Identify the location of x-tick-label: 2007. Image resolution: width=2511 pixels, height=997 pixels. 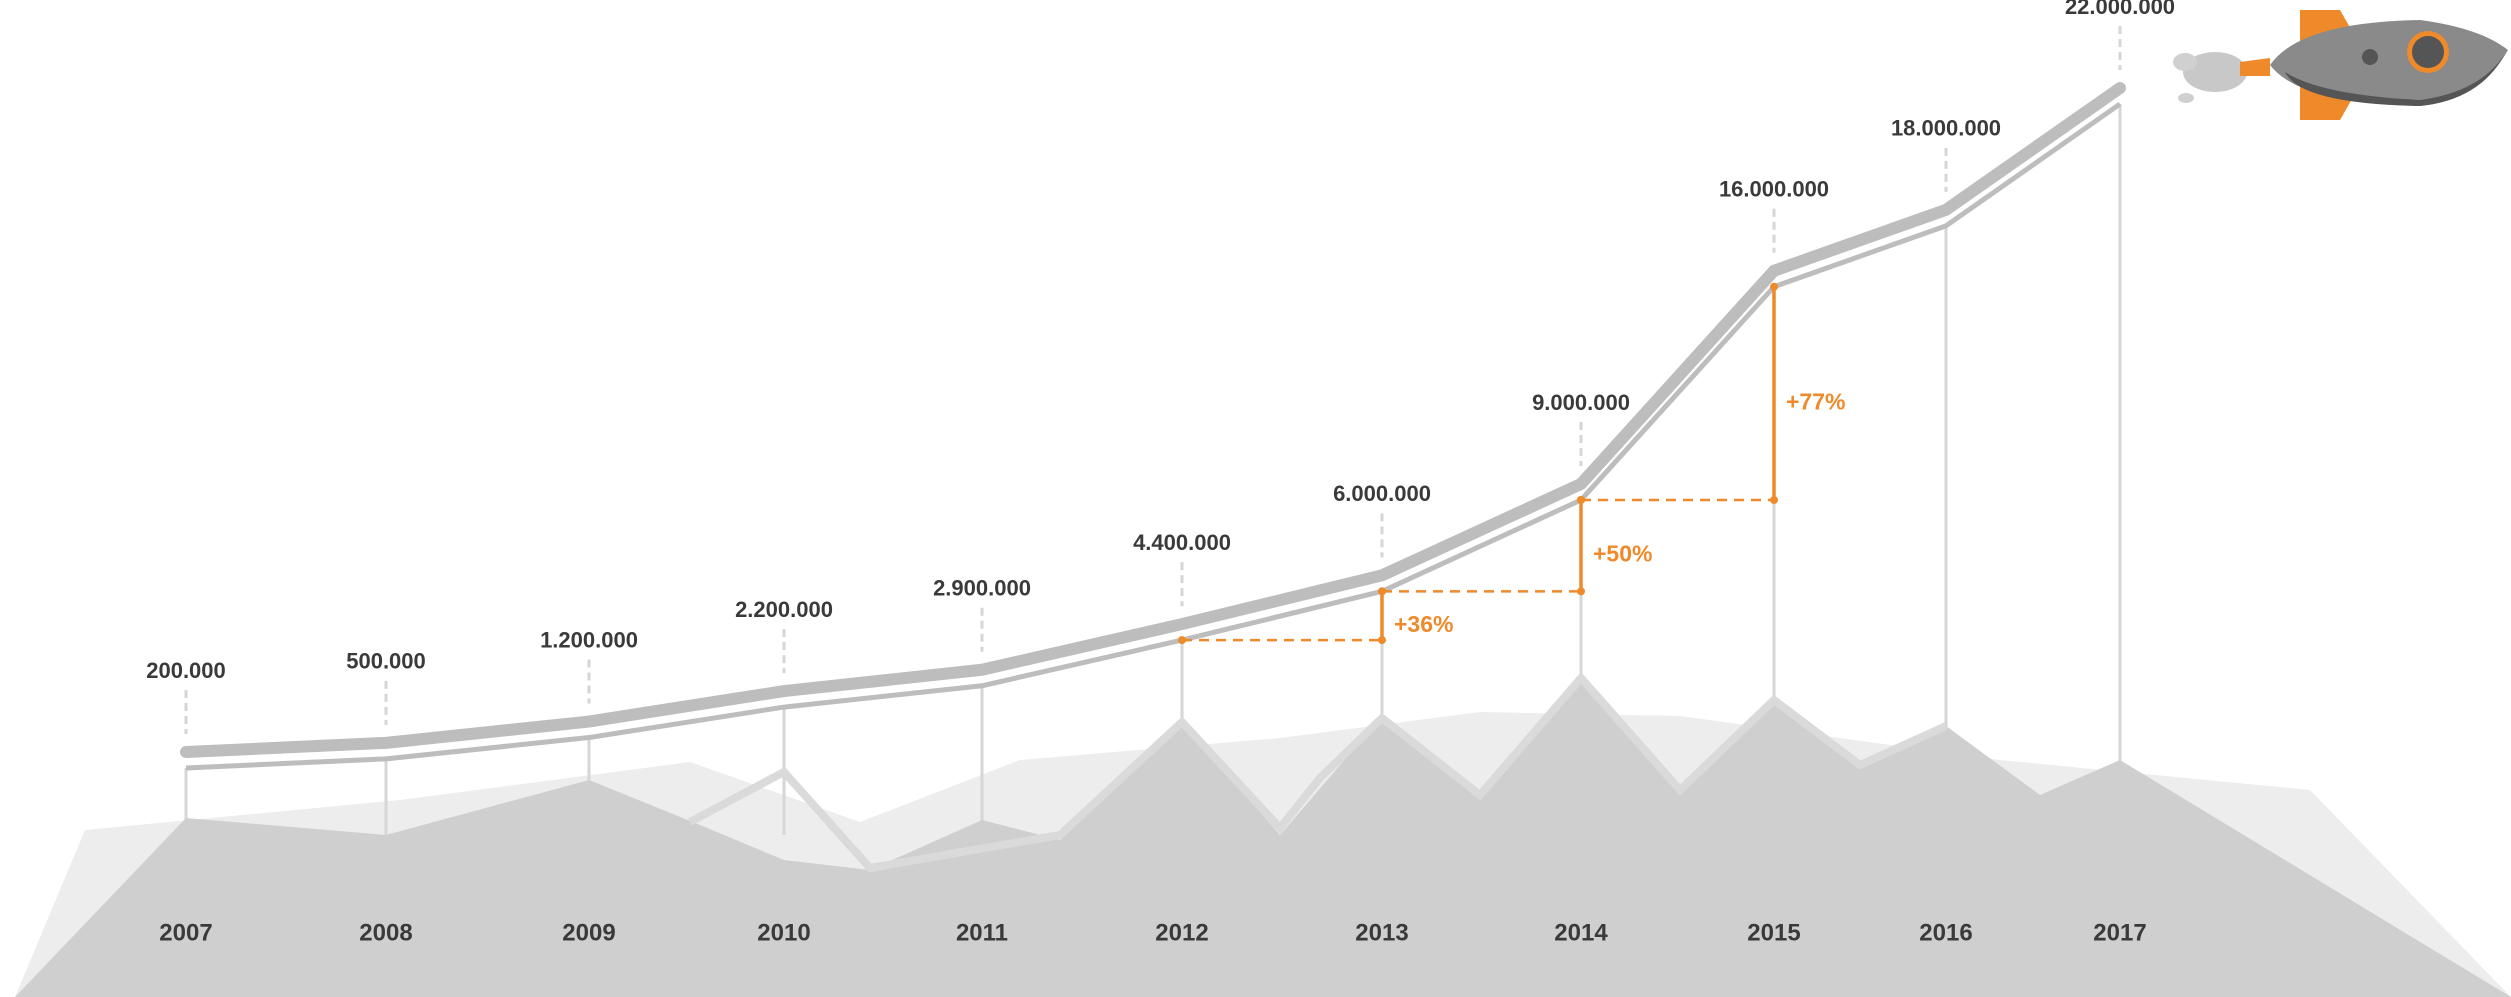
(185, 932).